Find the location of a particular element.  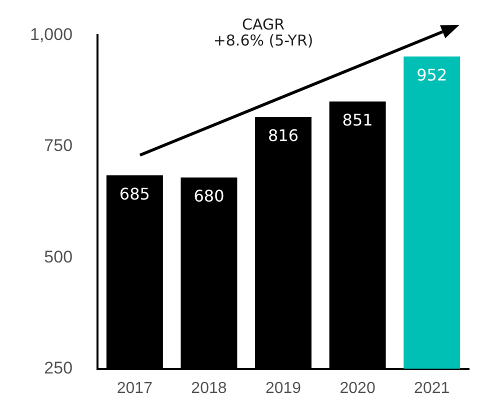

x-tick-label: 2020 is located at coordinates (358, 388).